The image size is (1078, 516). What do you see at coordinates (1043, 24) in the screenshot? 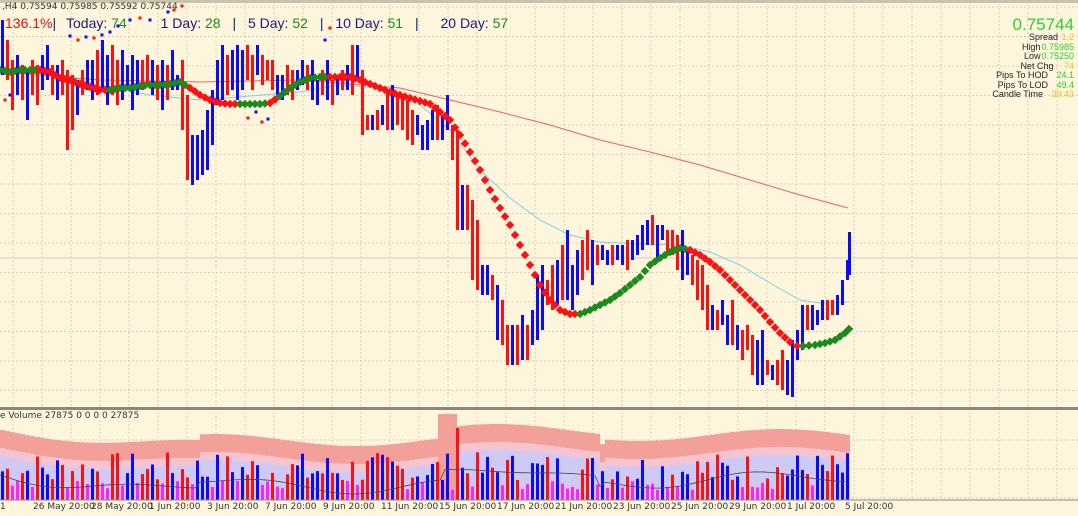
I see `current-price: 0.75744` at bounding box center [1043, 24].